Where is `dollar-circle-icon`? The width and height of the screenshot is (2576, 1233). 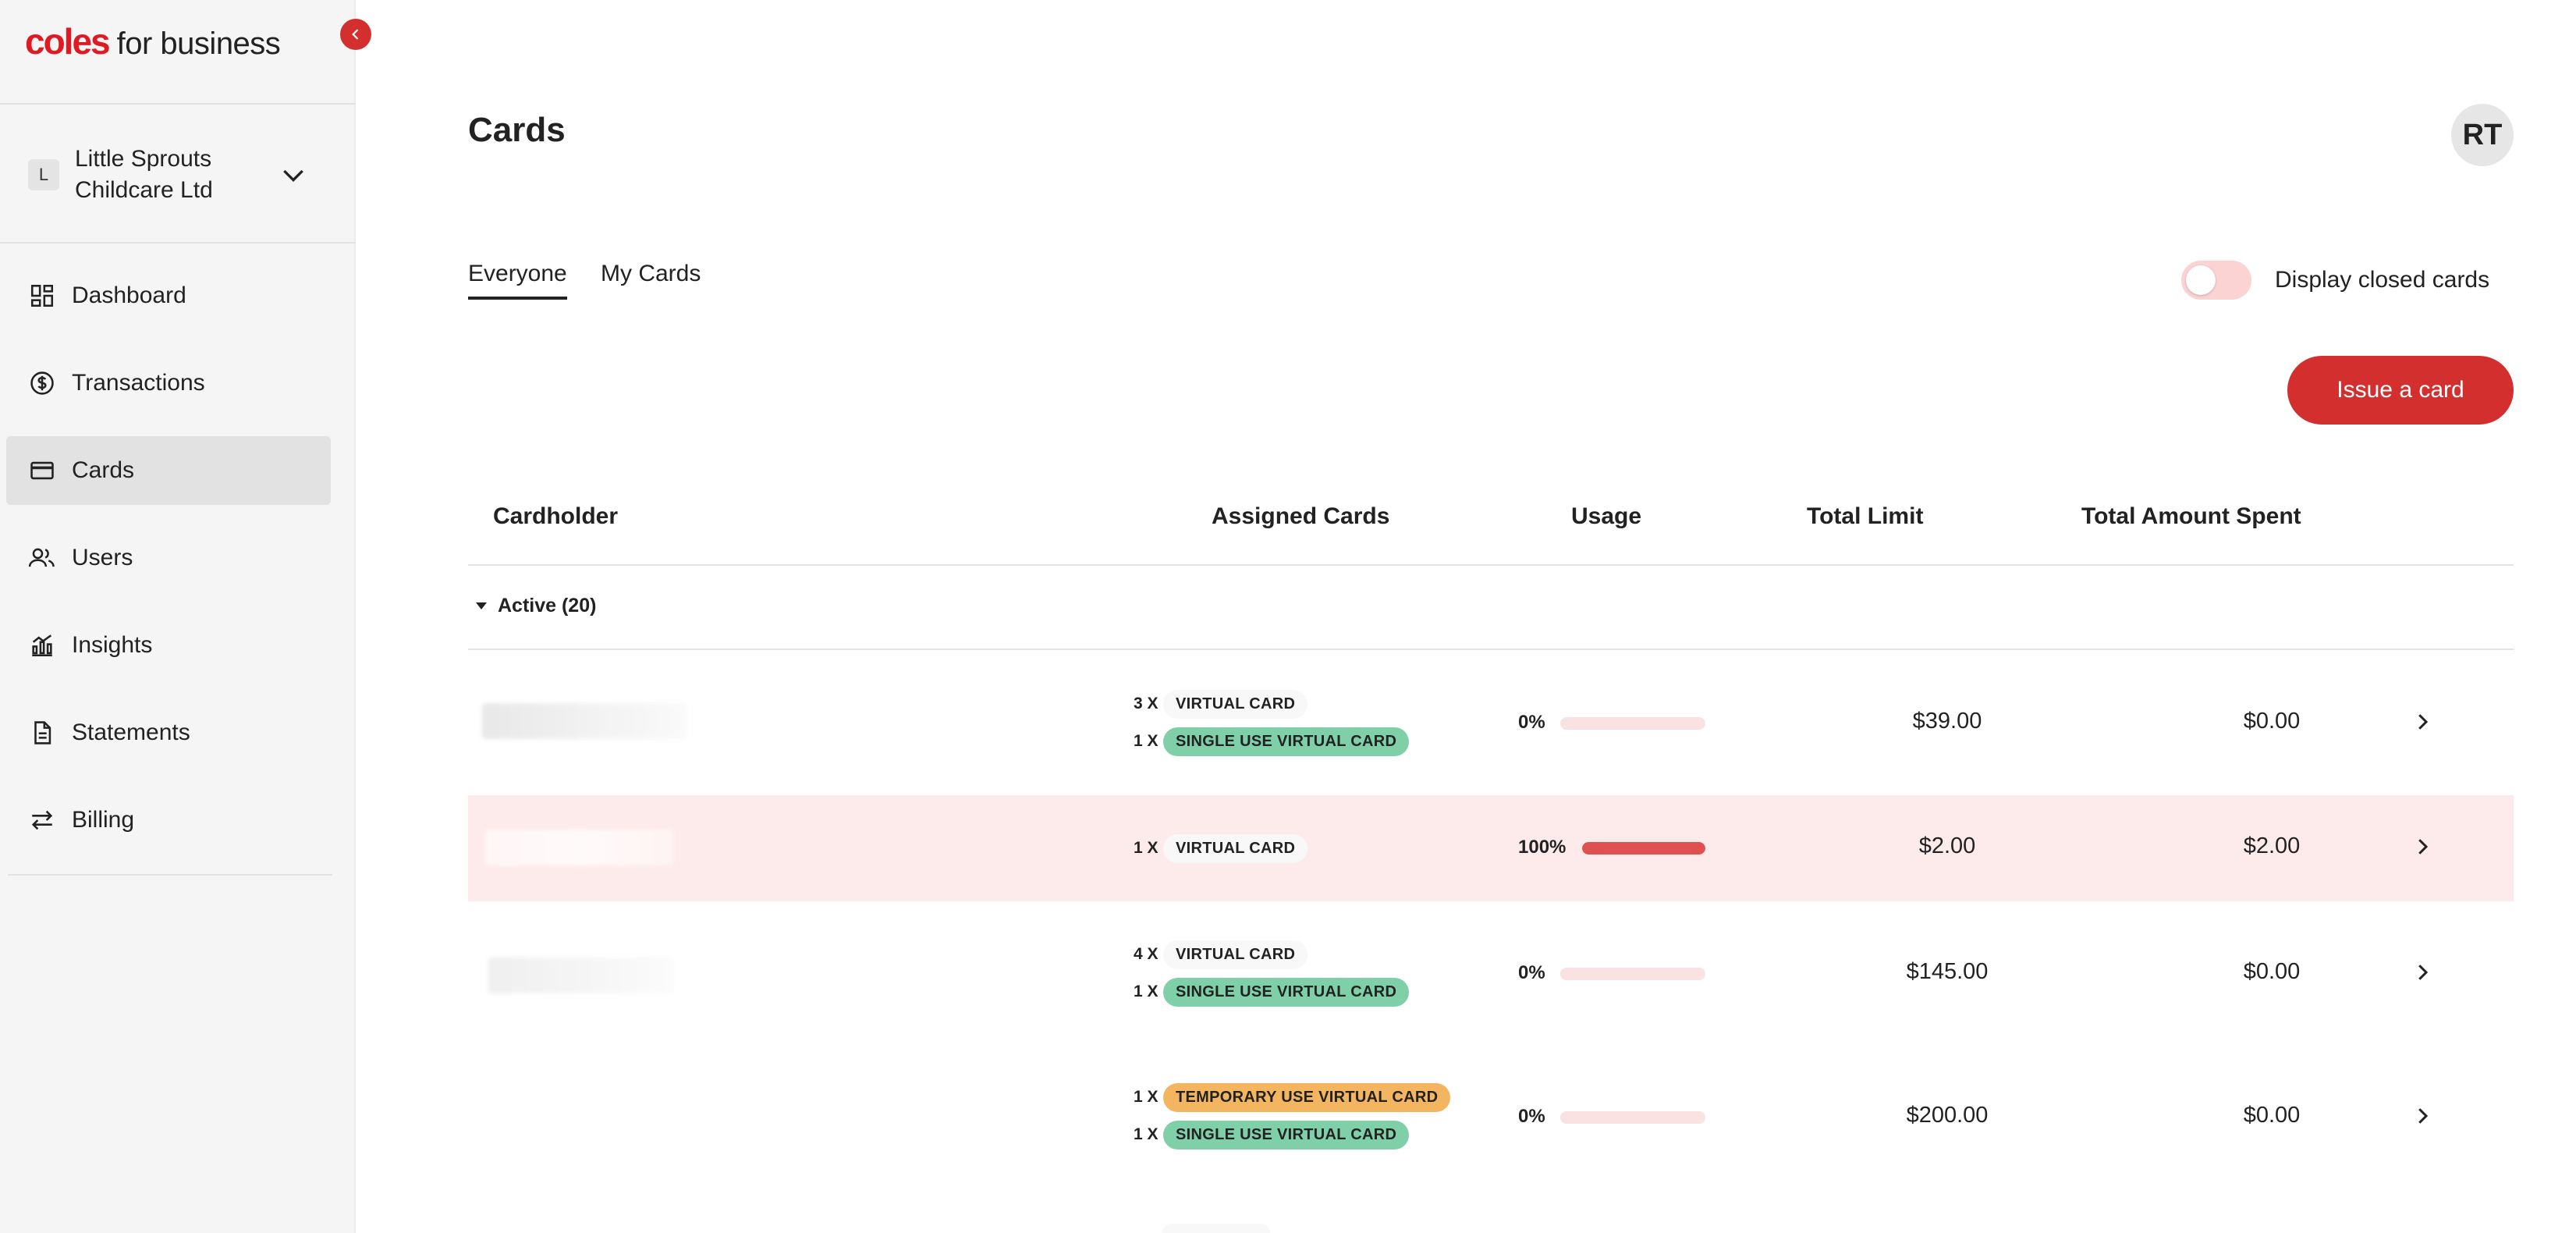
dollar-circle-icon is located at coordinates (42, 383).